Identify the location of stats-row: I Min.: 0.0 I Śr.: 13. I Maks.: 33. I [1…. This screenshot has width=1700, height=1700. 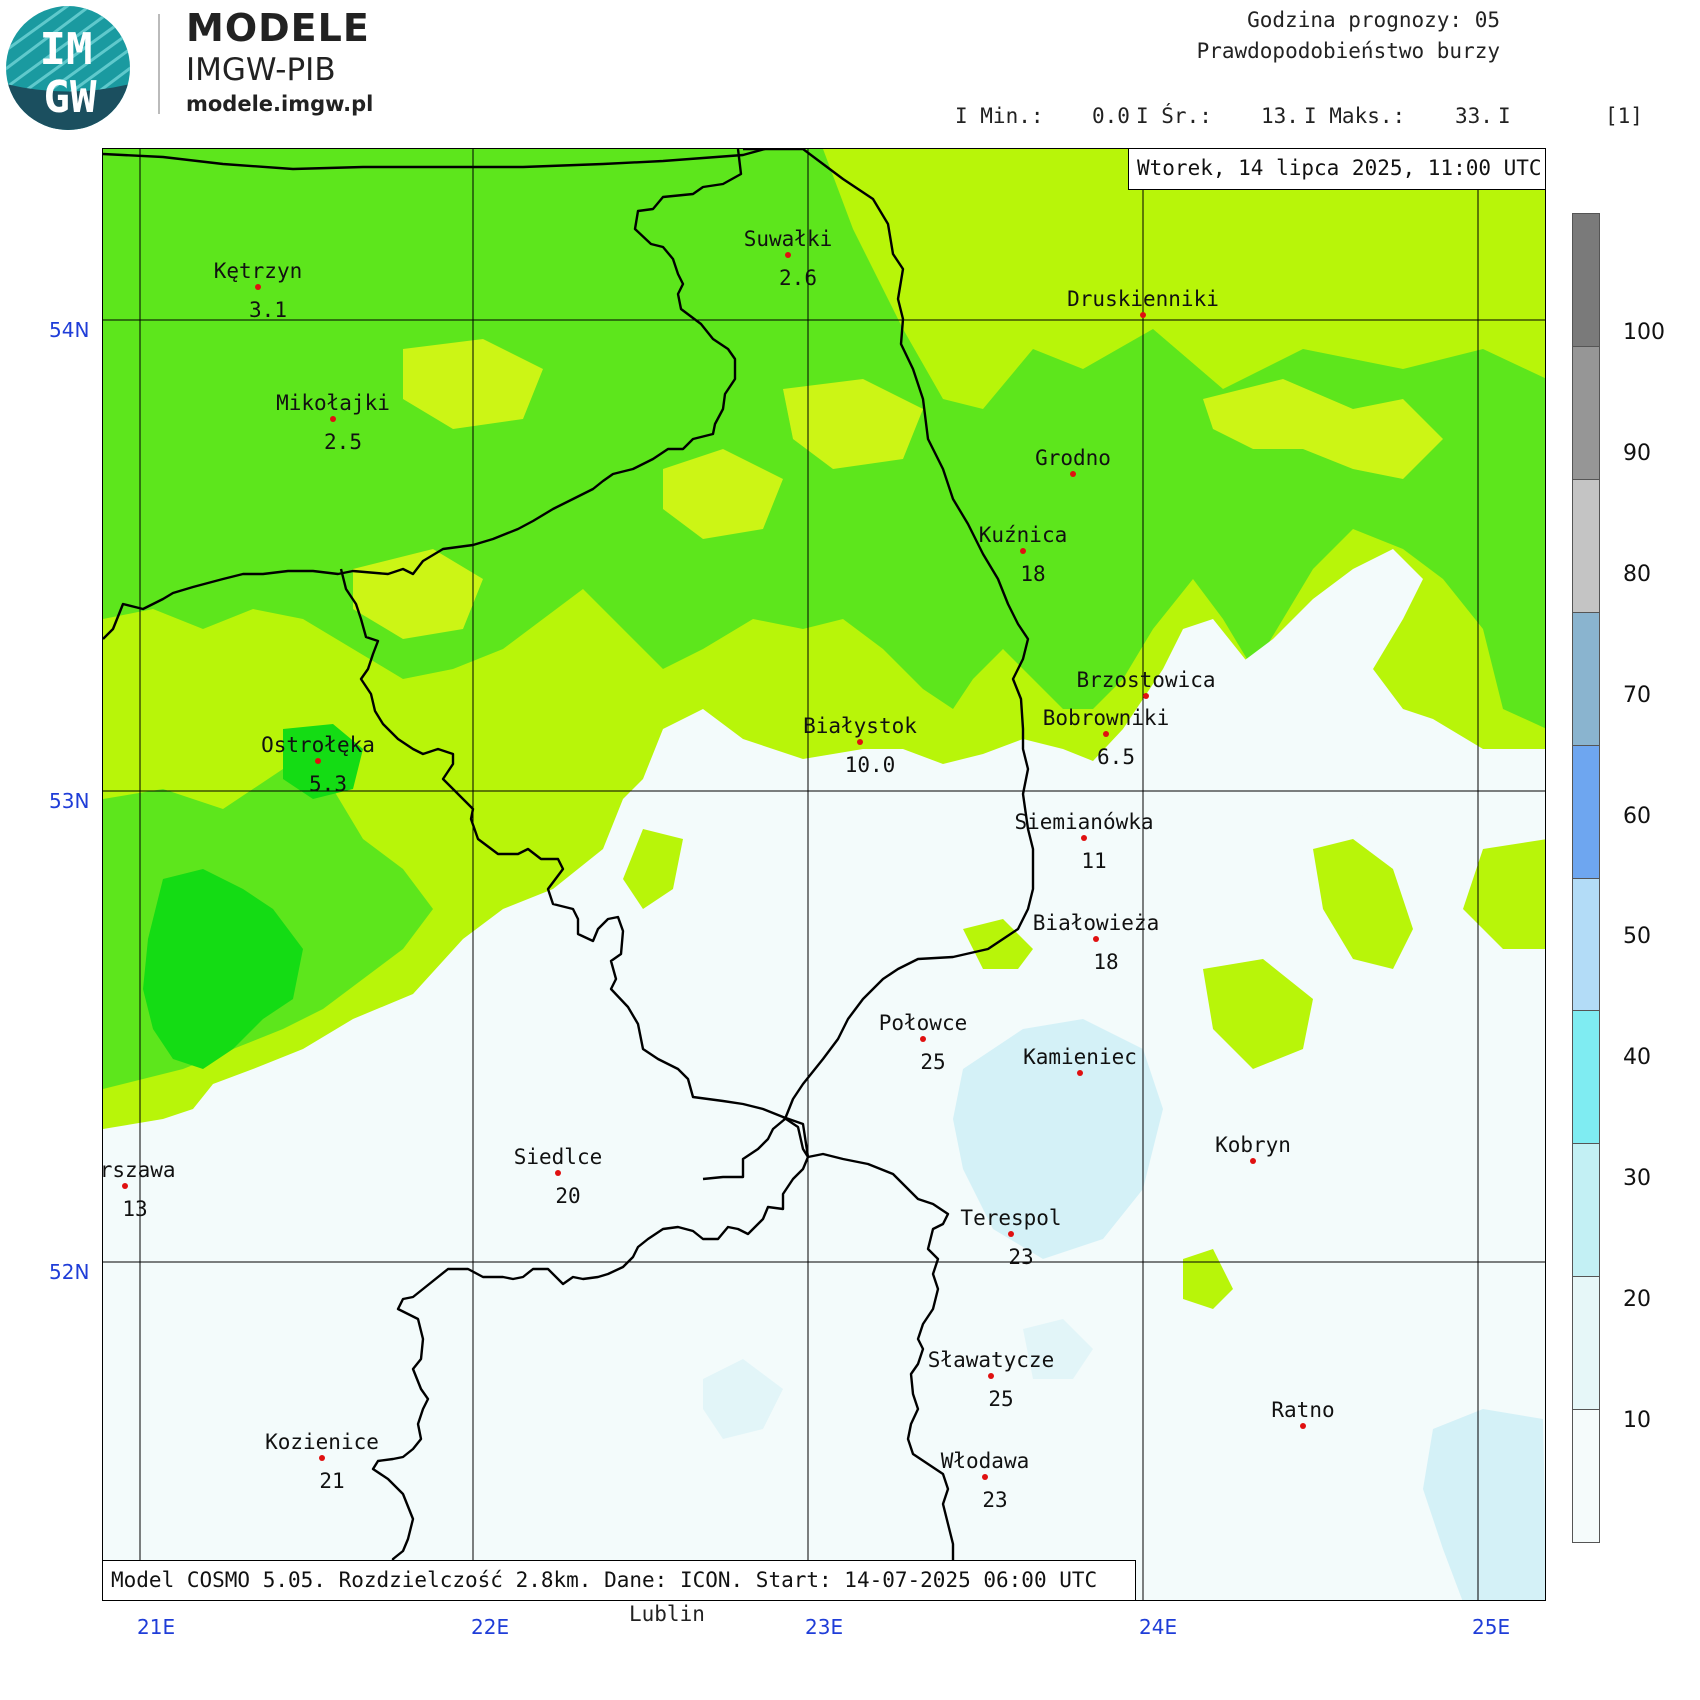
(1305, 118).